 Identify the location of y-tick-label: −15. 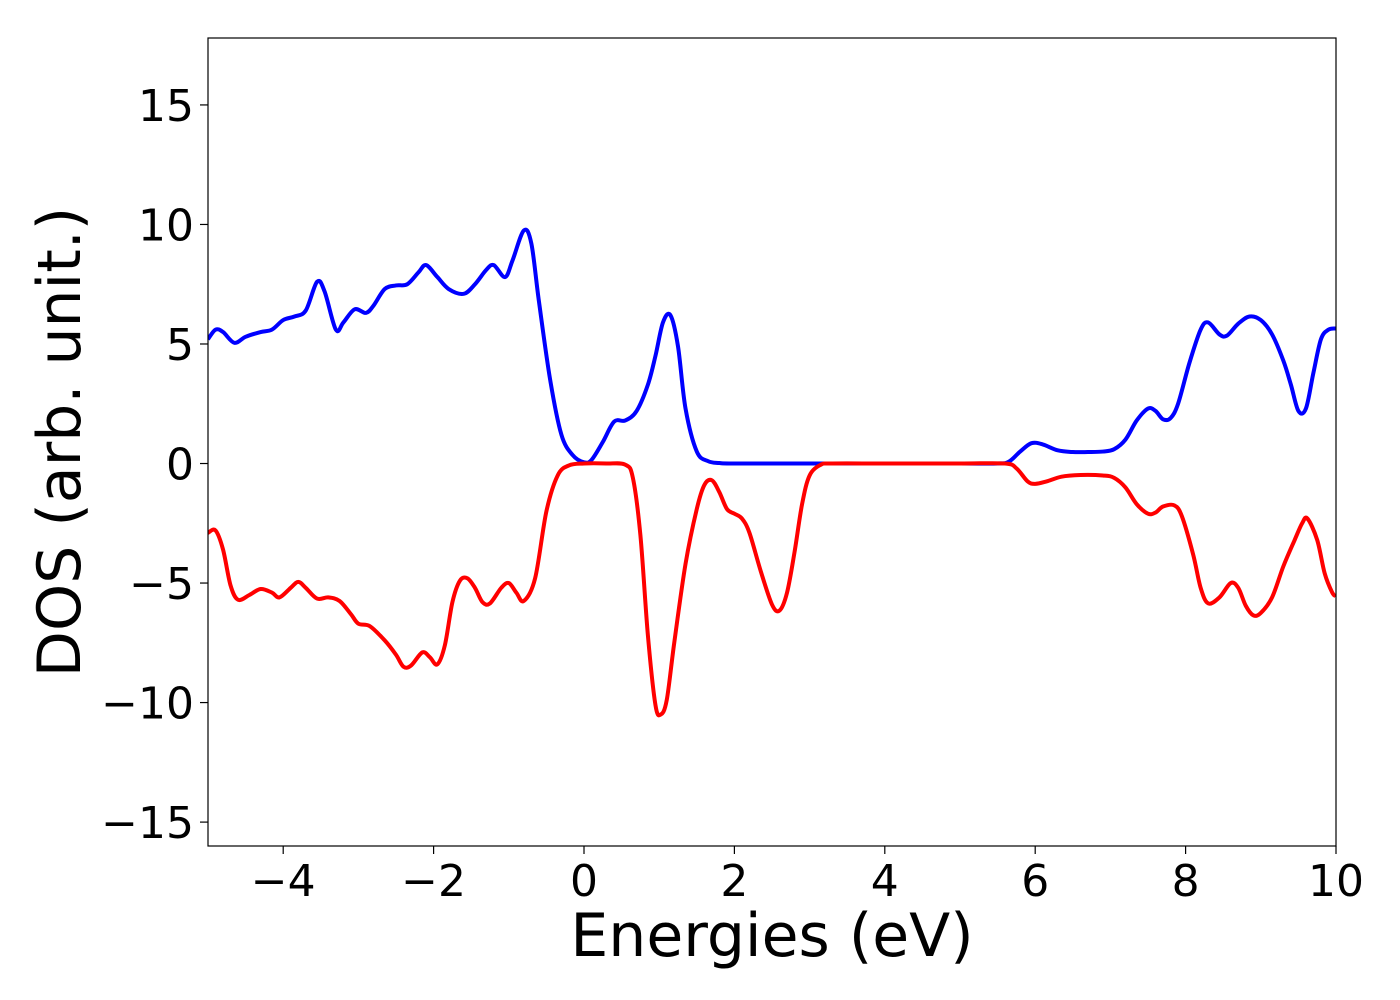
(147, 823).